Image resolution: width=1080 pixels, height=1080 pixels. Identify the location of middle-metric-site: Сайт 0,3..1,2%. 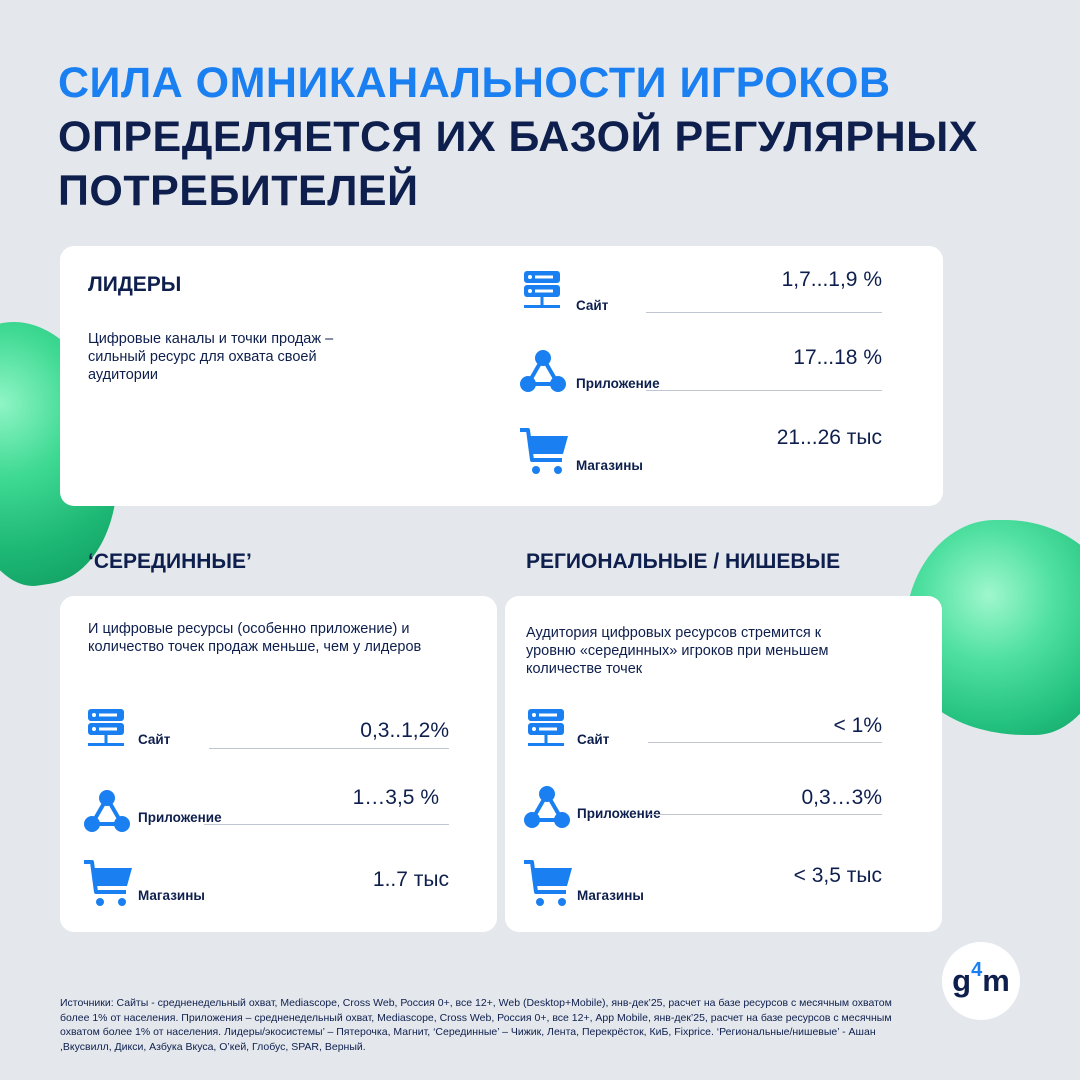
(265, 736).